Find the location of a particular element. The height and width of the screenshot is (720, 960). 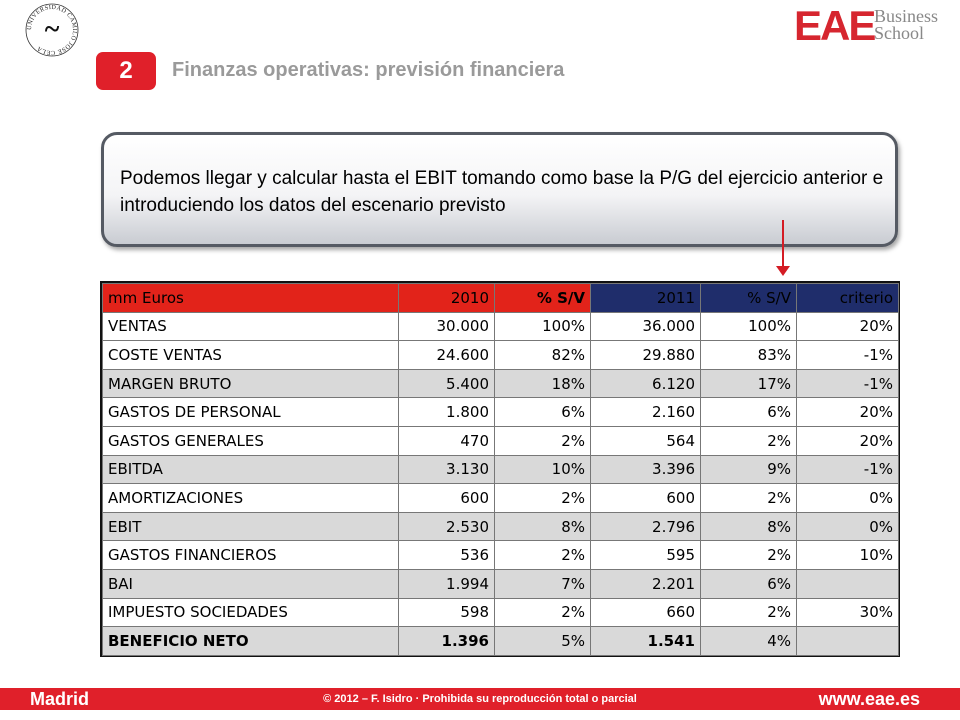

cell-value-2010: 30.000 is located at coordinates (446, 326).